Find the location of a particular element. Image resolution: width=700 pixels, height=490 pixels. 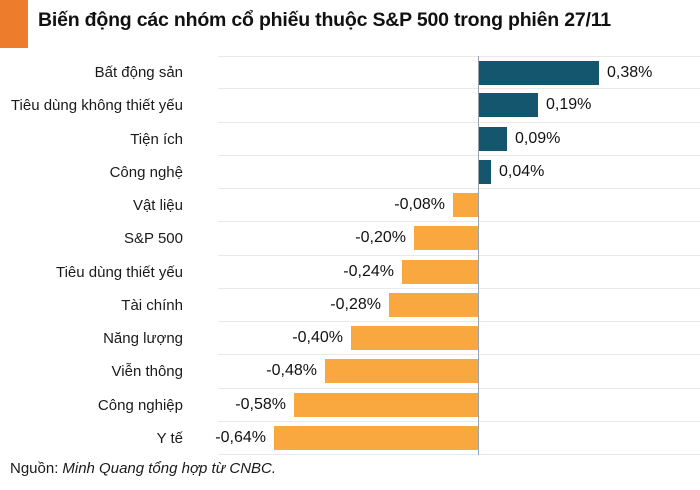

category-label: Tiêu dùng không thiết yếu is located at coordinates (96, 106).